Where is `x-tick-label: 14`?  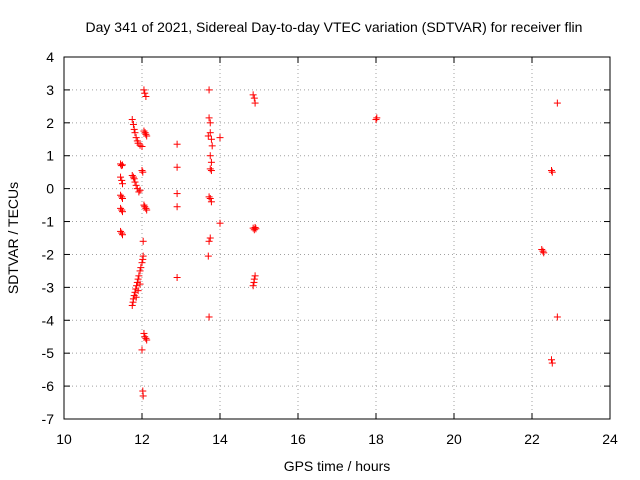
x-tick-label: 14 is located at coordinates (220, 439).